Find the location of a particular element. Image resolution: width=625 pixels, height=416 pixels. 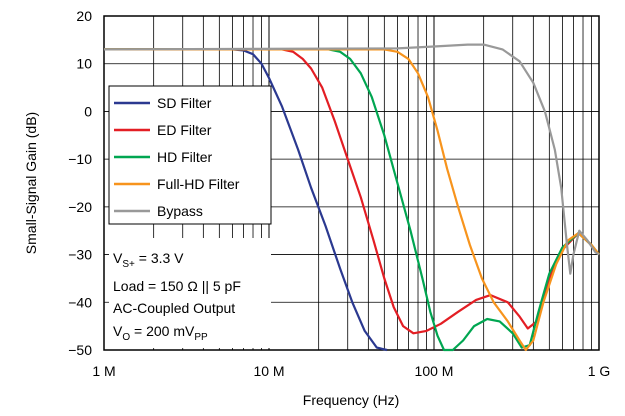

load-note: Load = 150 Ω || 5 pF is located at coordinates (177, 286).